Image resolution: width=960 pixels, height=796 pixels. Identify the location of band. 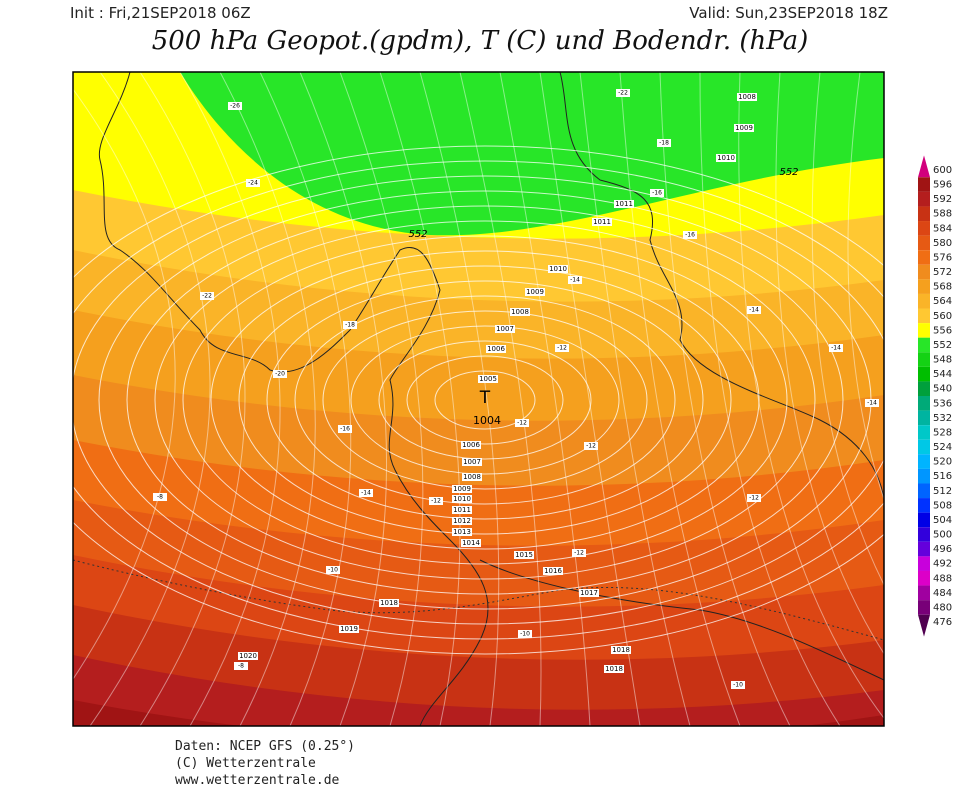
(478, 690).